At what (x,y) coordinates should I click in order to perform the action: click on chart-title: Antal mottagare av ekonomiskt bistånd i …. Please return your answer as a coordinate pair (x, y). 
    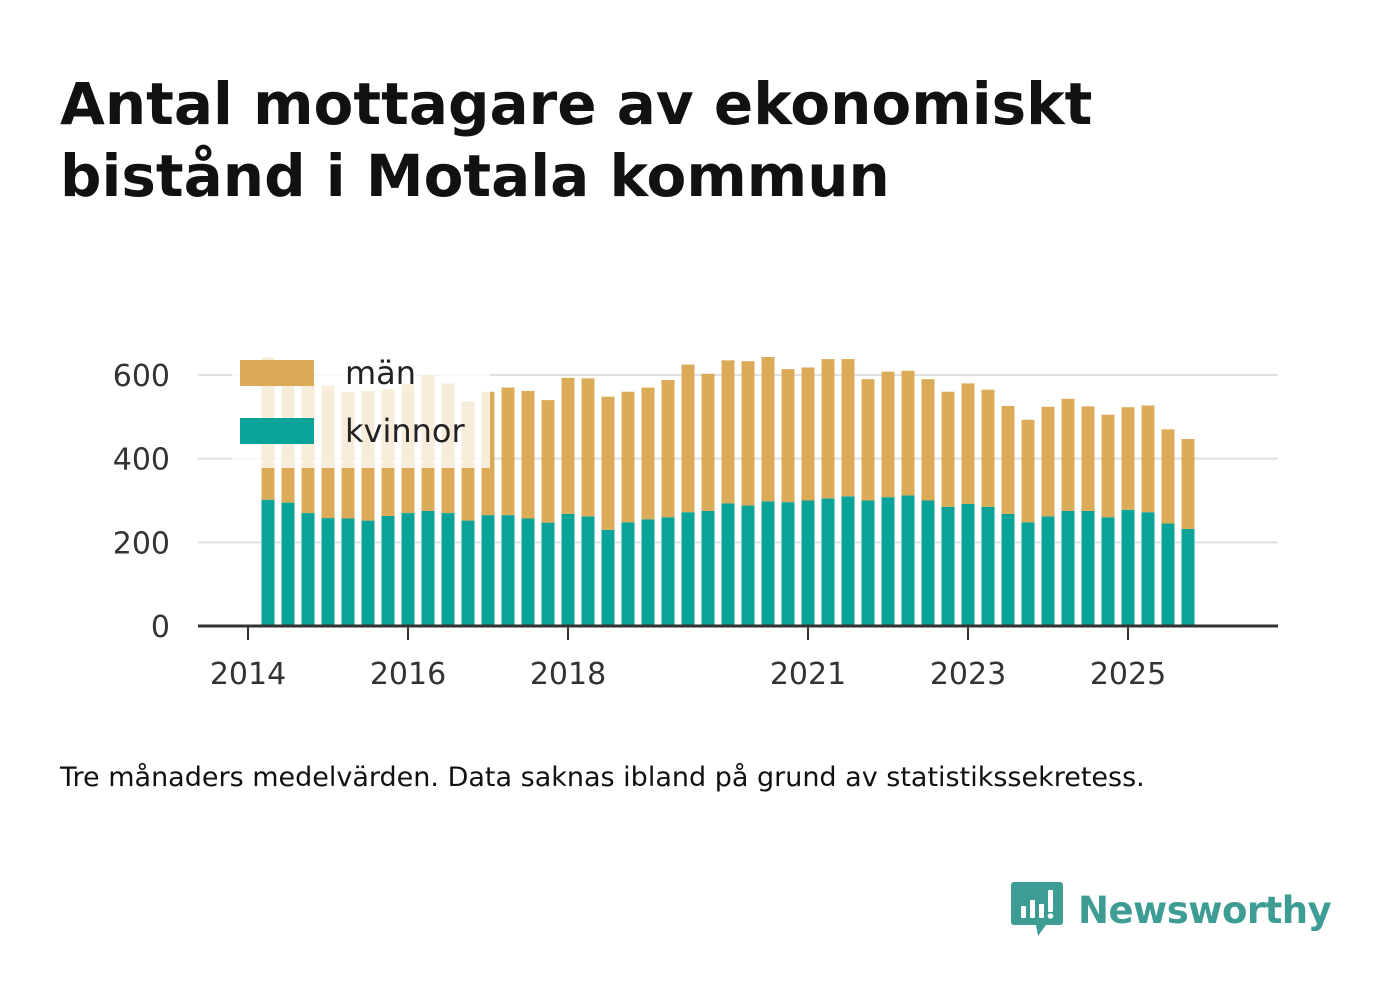
    Looking at the image, I should click on (576, 140).